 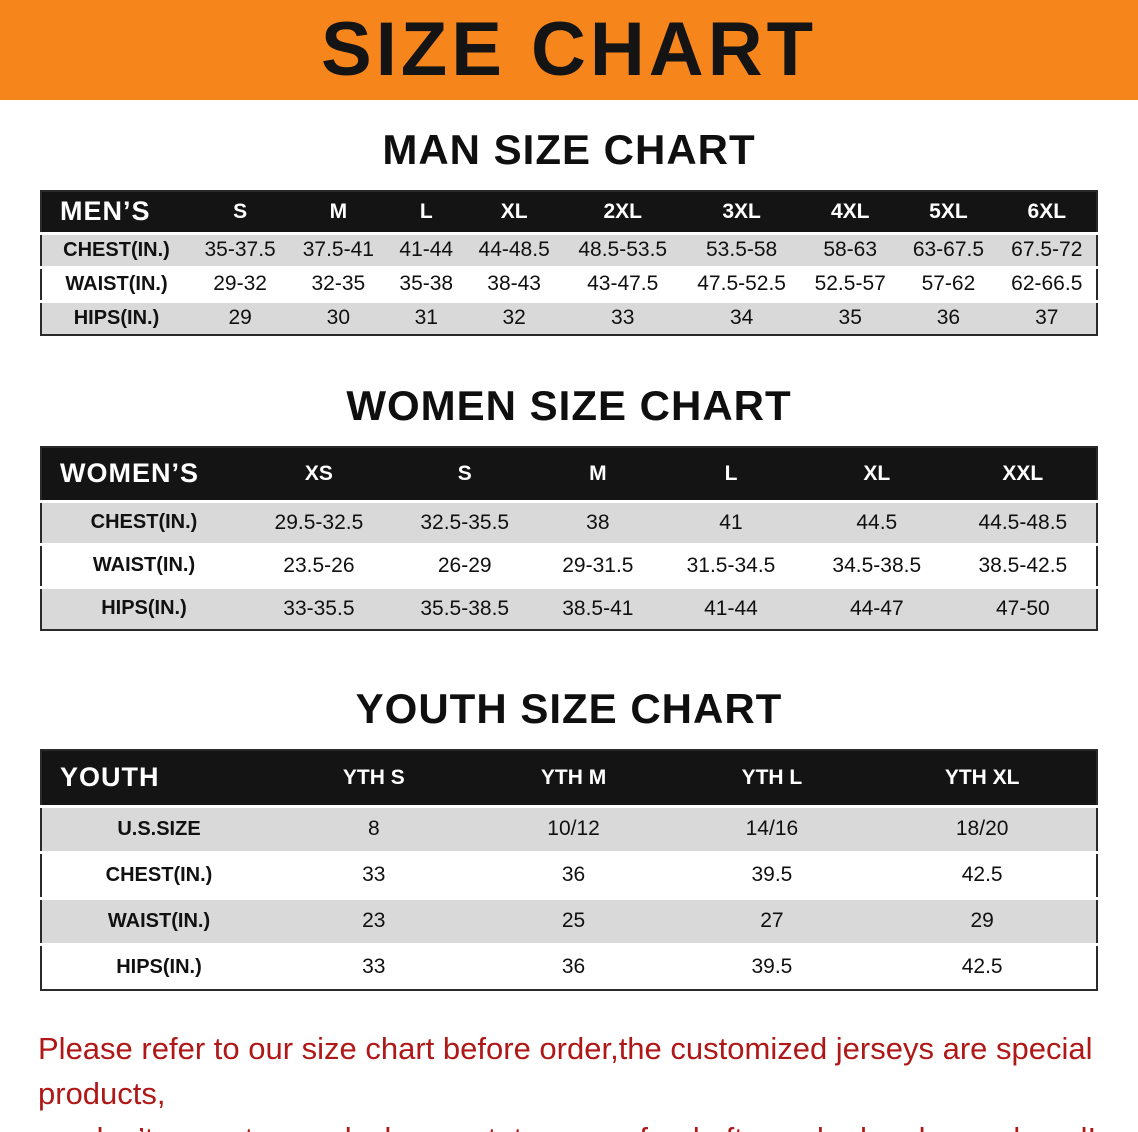 What do you see at coordinates (1023, 565) in the screenshot?
I see `table-cell: 38.5-42.5` at bounding box center [1023, 565].